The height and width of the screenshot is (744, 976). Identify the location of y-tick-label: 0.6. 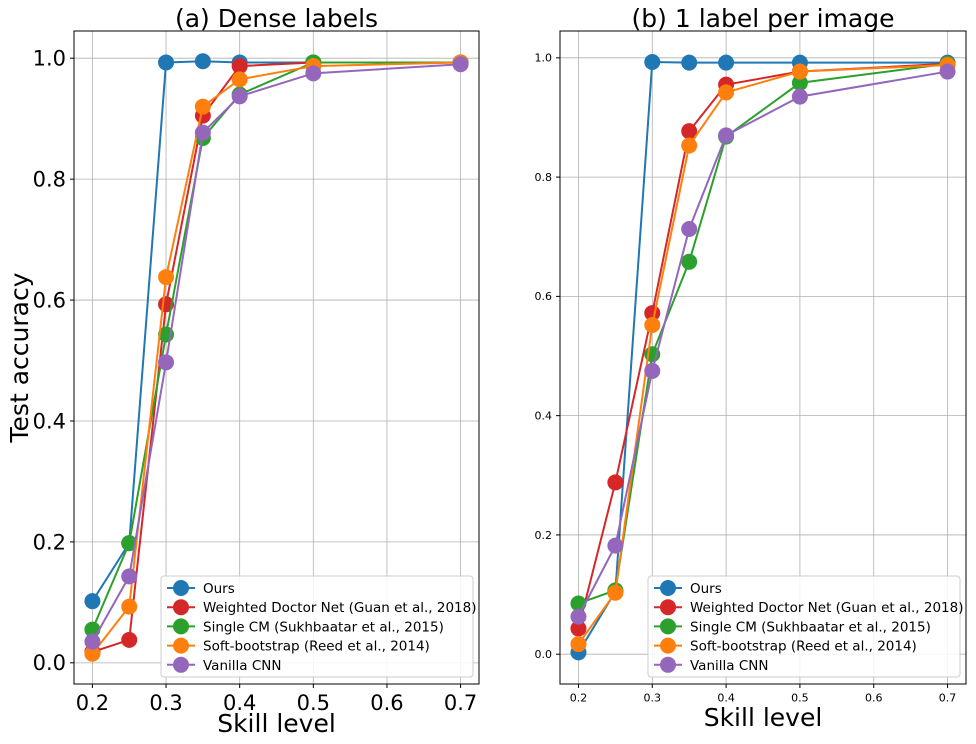
(49, 300).